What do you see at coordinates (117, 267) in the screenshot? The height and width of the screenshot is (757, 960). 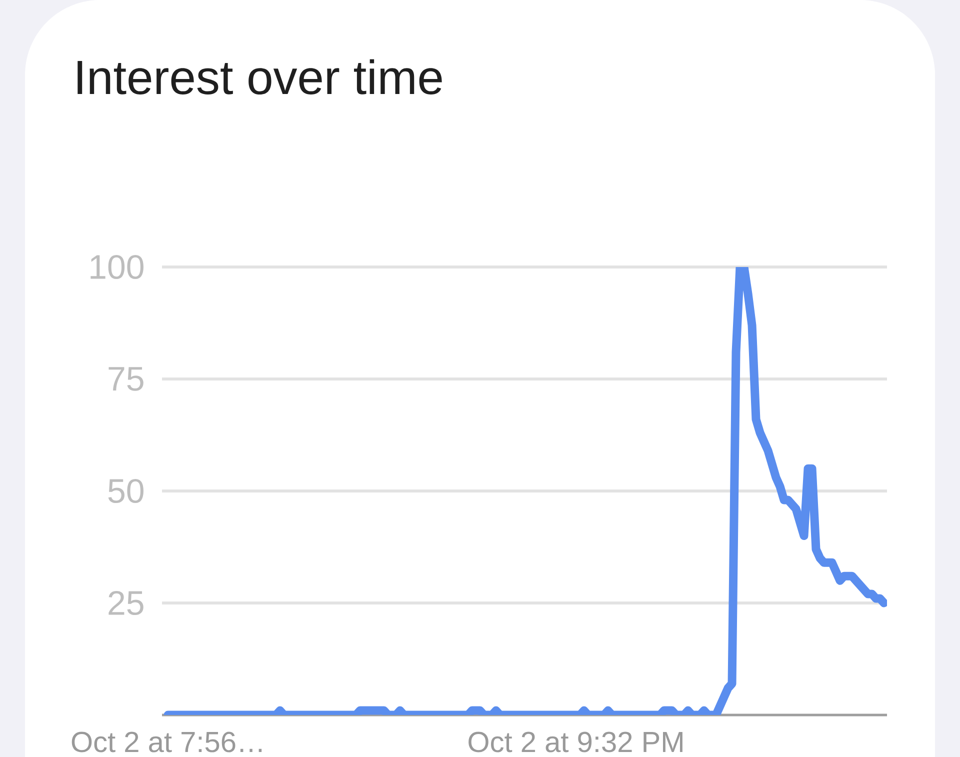 I see `y-tick-label: 100` at bounding box center [117, 267].